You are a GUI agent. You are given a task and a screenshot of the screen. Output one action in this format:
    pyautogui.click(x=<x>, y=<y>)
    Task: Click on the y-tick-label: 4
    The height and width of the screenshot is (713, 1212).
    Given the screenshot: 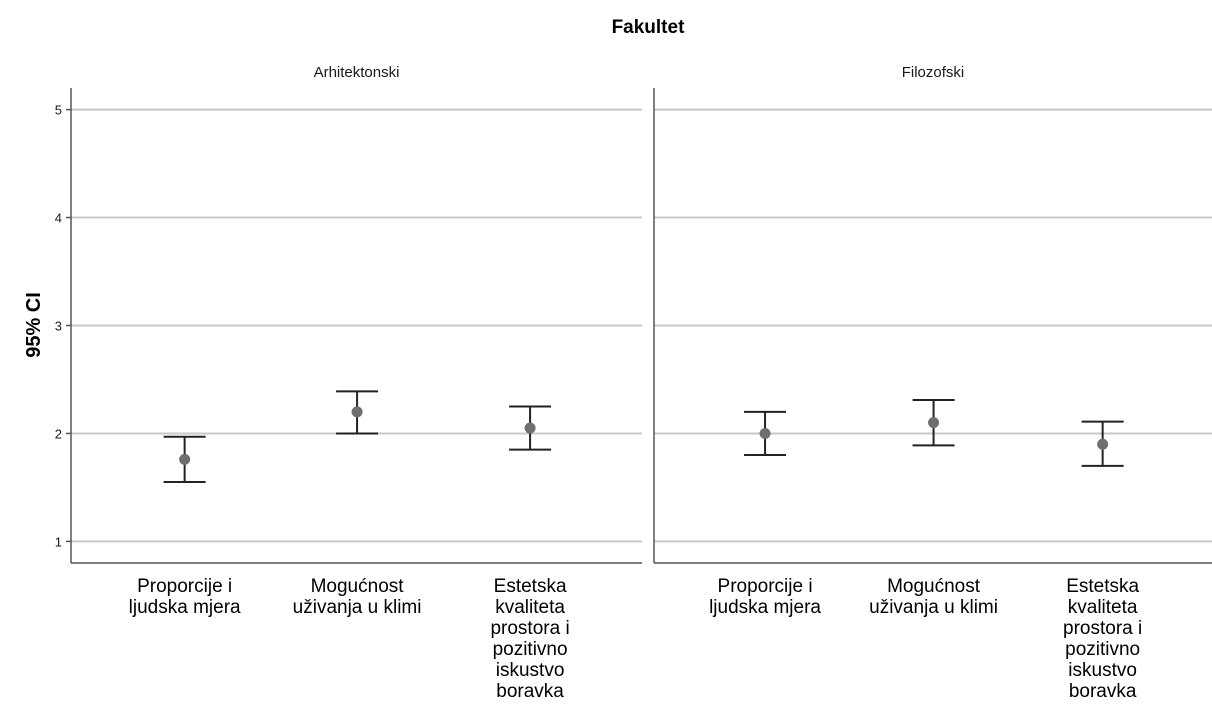 What is the action you would take?
    pyautogui.click(x=58, y=218)
    